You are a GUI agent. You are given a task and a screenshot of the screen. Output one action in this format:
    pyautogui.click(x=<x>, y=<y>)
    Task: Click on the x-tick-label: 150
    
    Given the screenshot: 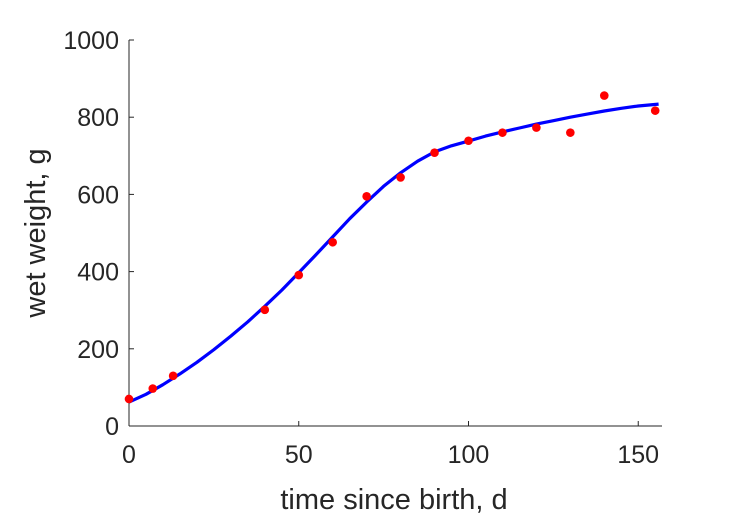 What is the action you would take?
    pyautogui.click(x=638, y=455)
    